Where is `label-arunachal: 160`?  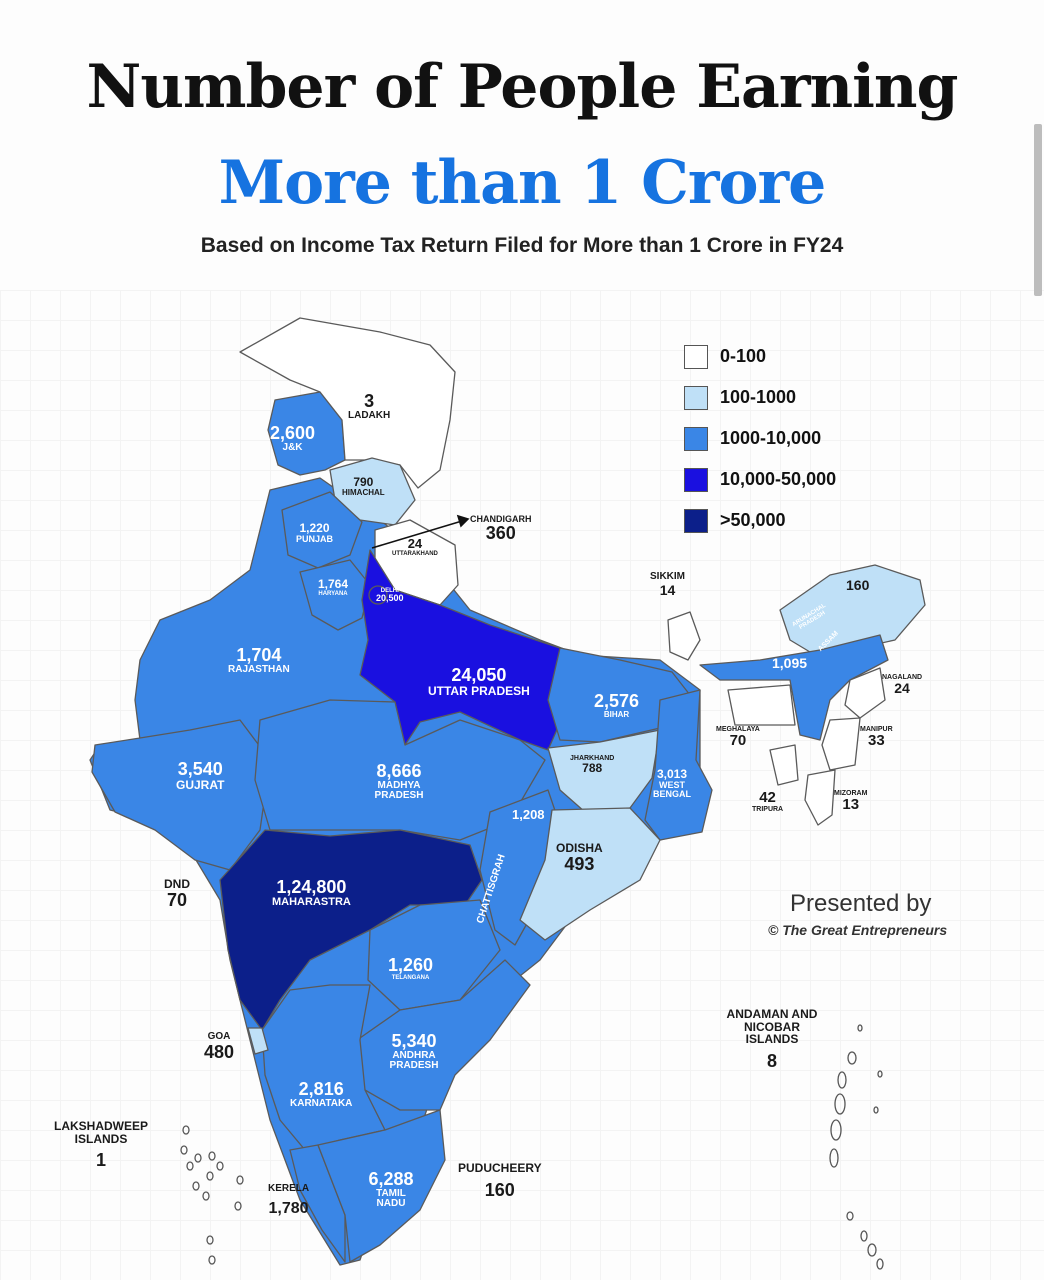 label-arunachal: 160 is located at coordinates (857, 585).